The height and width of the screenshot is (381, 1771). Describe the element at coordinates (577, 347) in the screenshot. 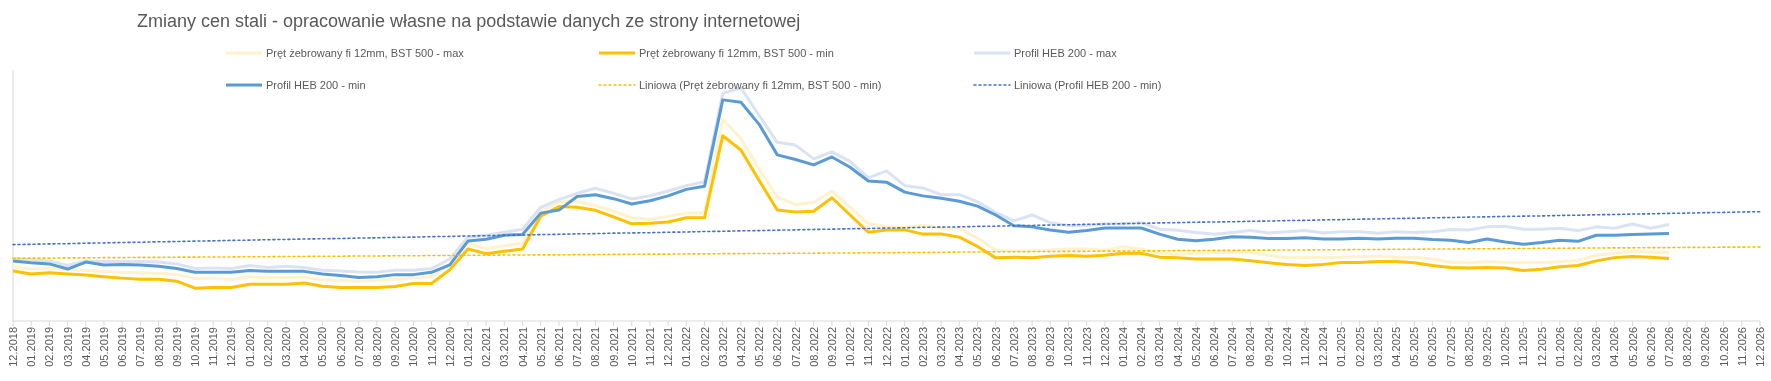

I see `x-tick-label: 07.2021` at that location.